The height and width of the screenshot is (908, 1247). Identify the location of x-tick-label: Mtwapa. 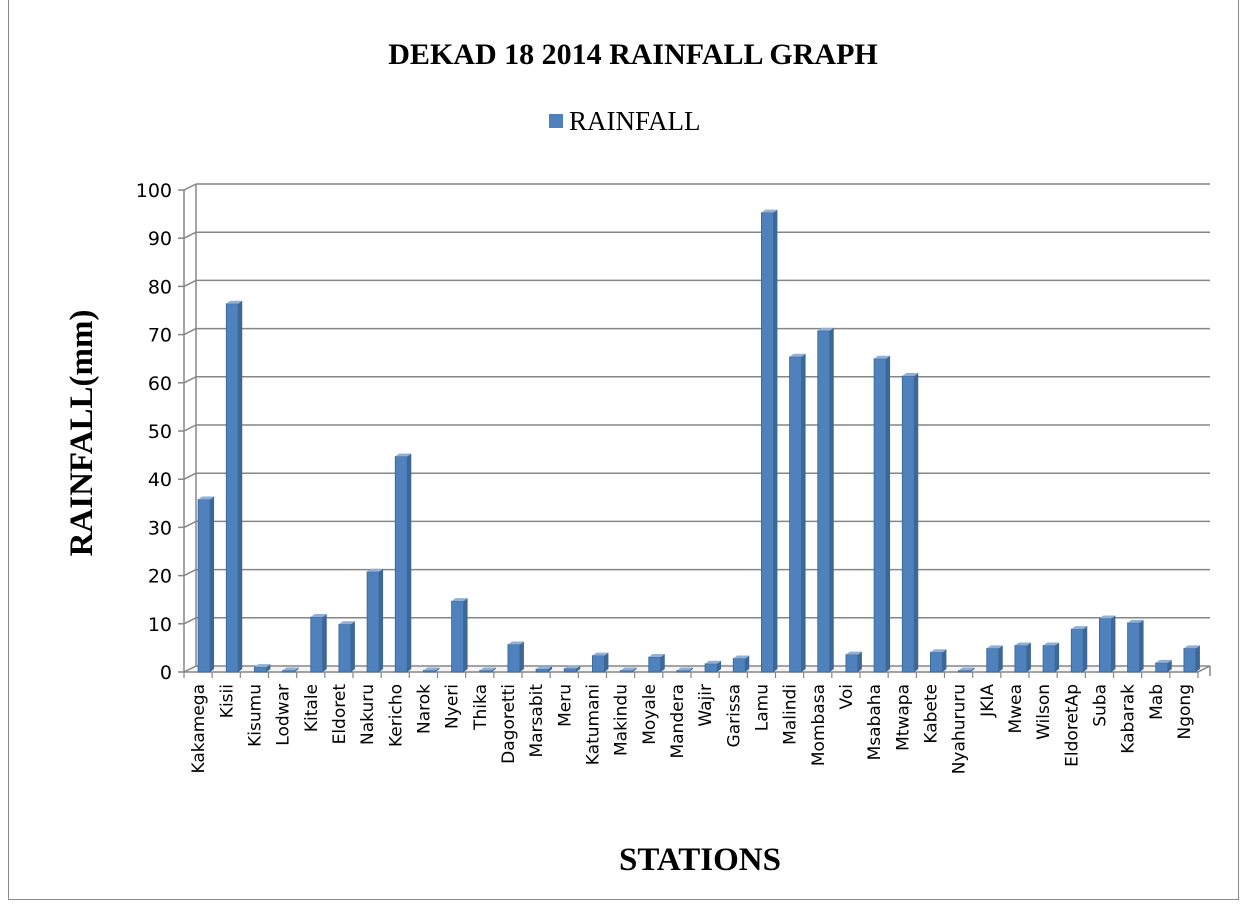
(903, 717).